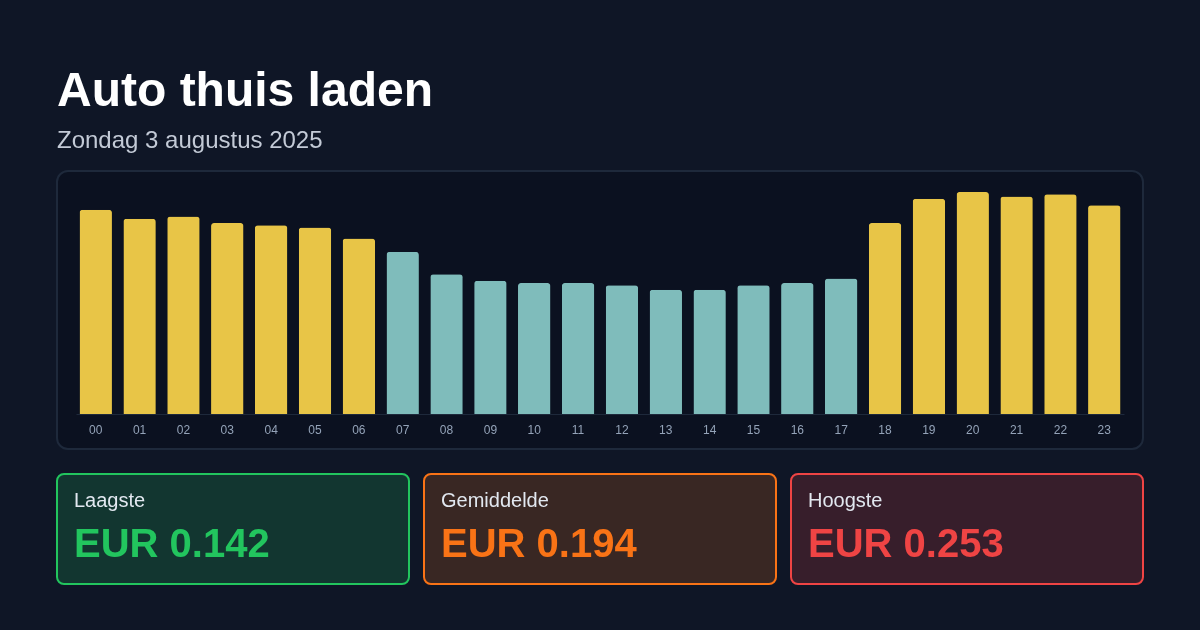 This screenshot has height=630, width=1200. I want to click on x-tick-label: 08, so click(446, 429).